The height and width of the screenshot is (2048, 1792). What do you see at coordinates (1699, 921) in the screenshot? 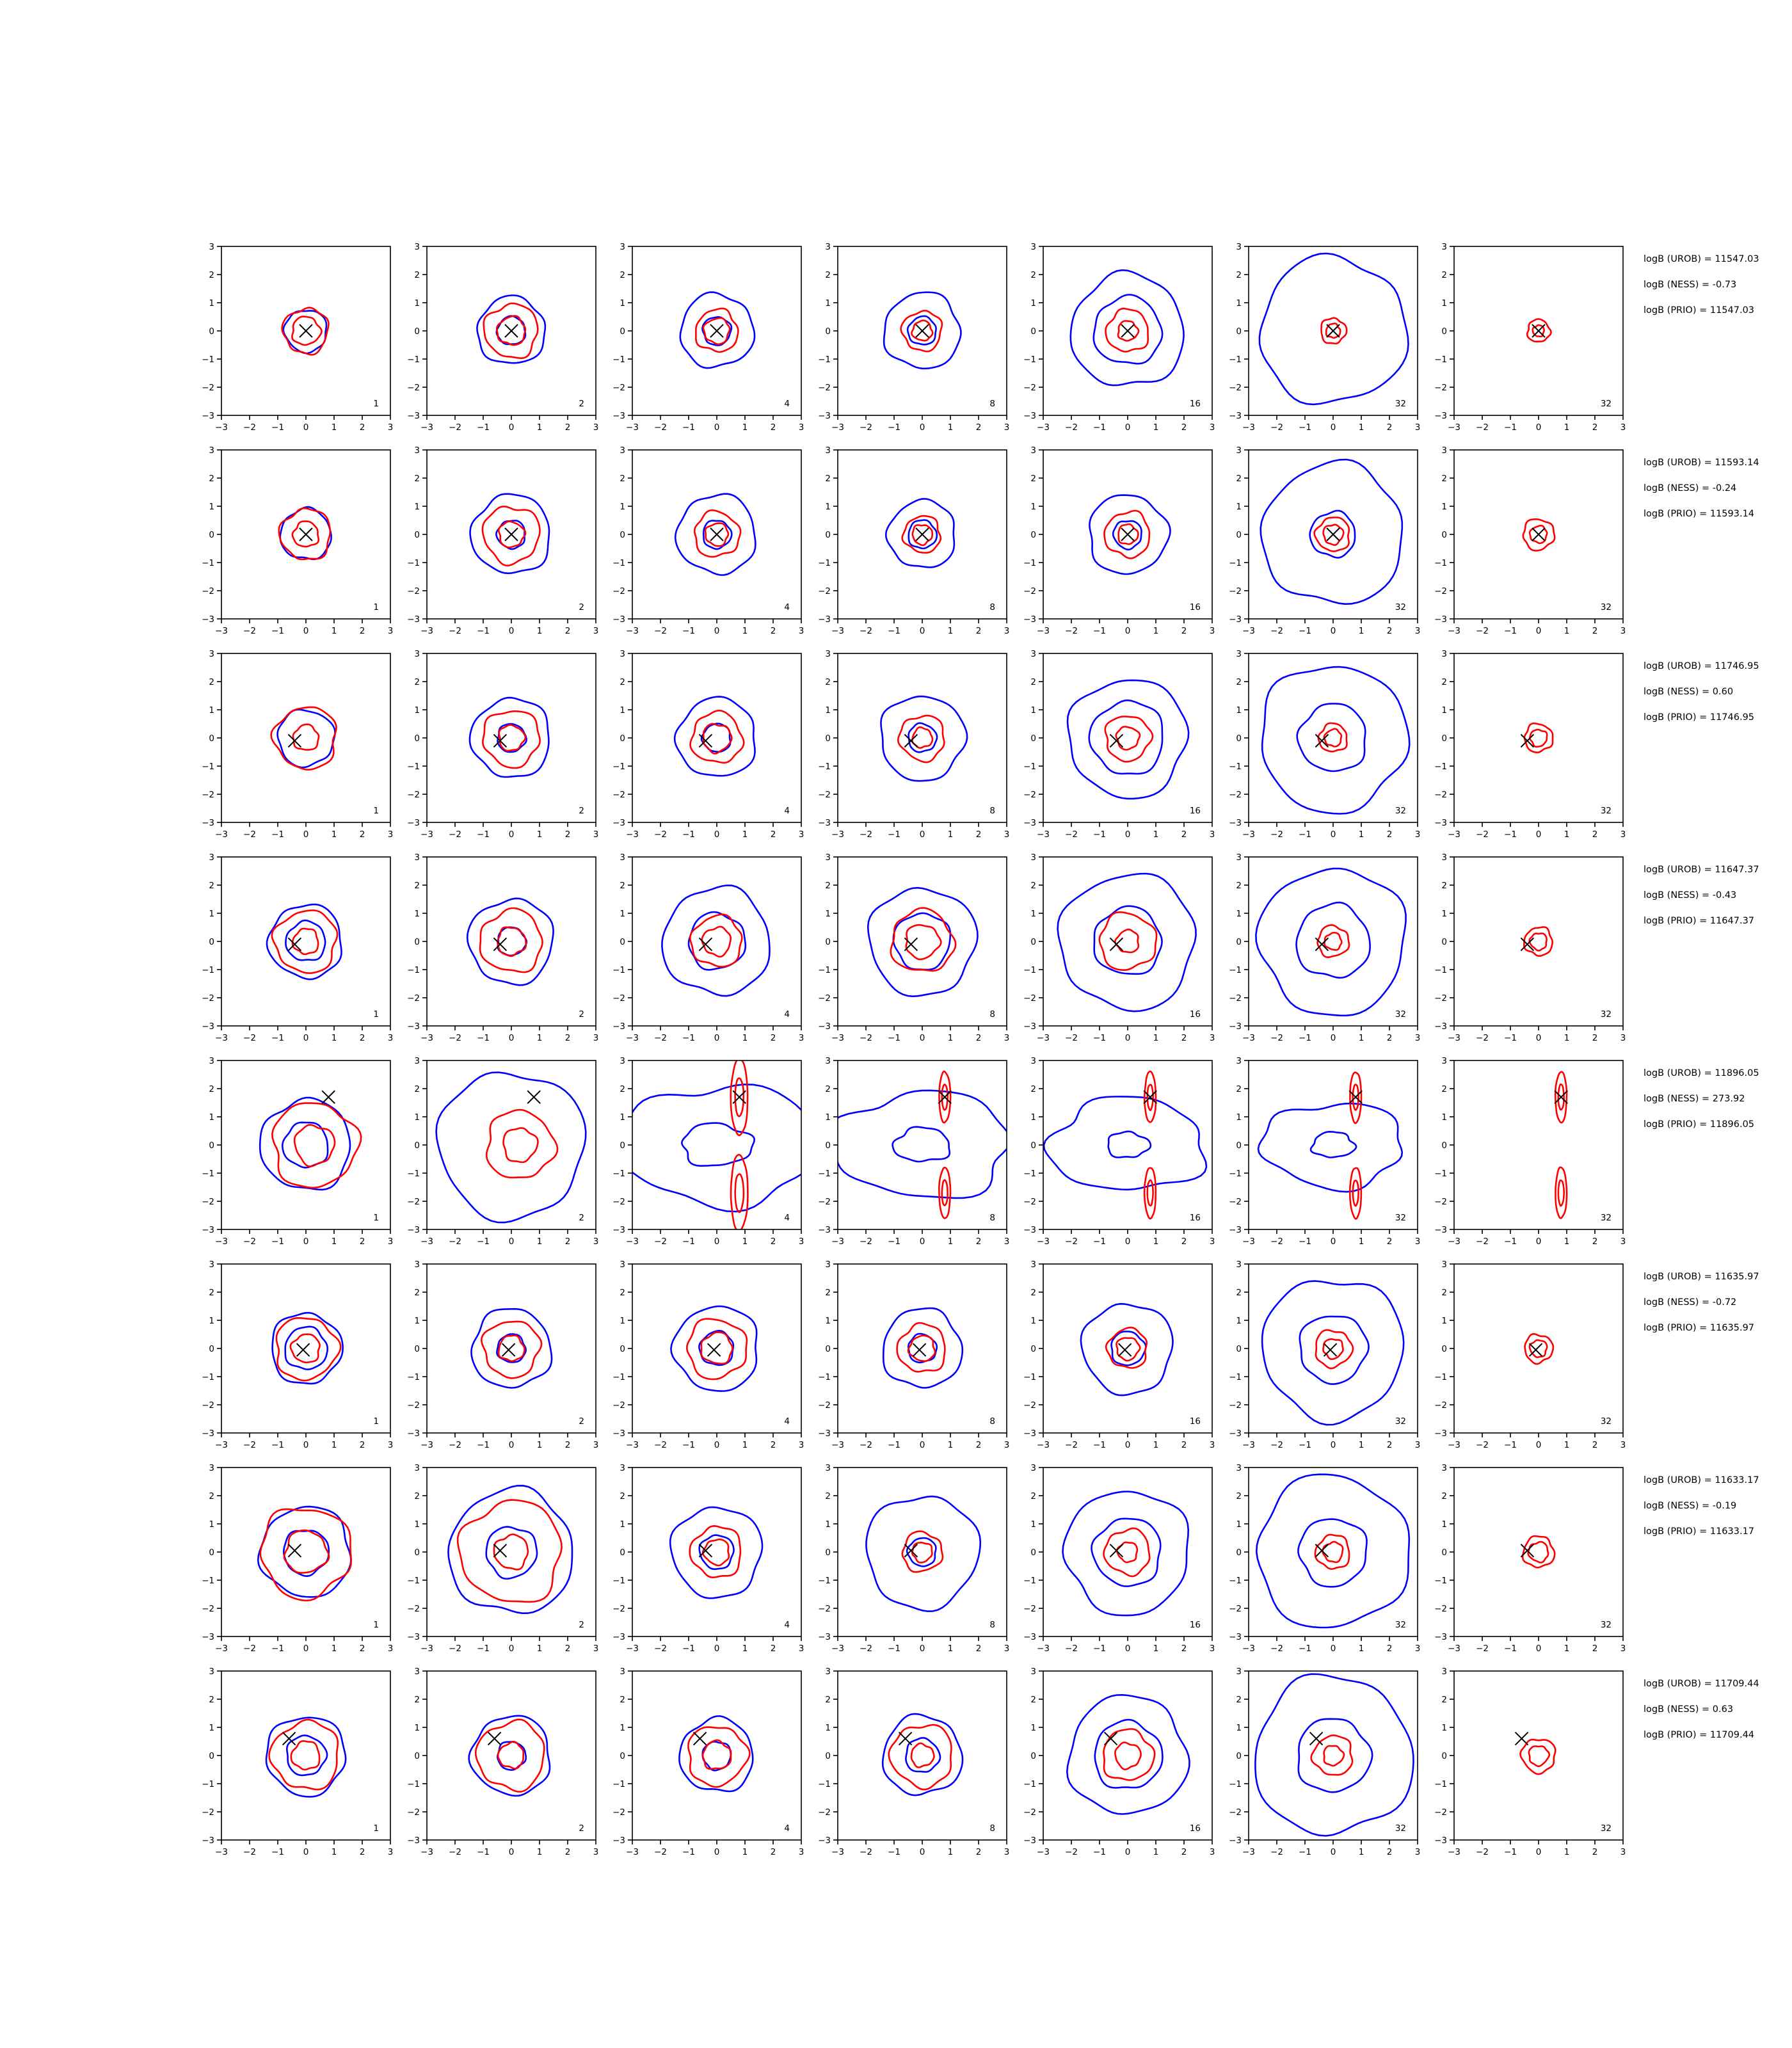
I see `logb-prio-label: logB (PRIO) = 11647.37` at bounding box center [1699, 921].